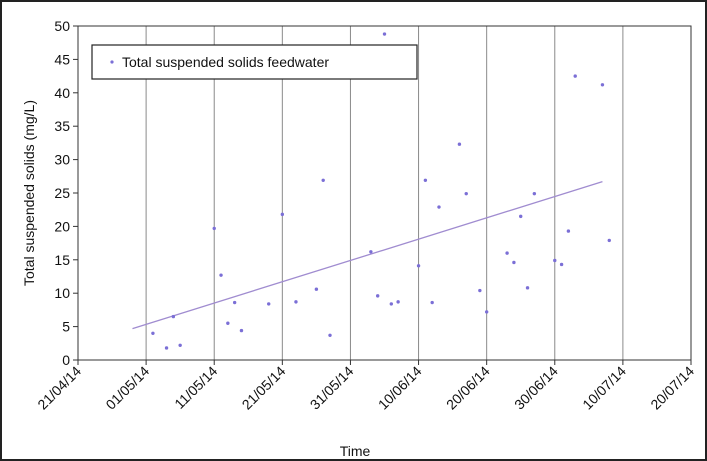 The height and width of the screenshot is (461, 707). Describe the element at coordinates (59, 388) in the screenshot. I see `x-tick-label: 21/04/14` at that location.